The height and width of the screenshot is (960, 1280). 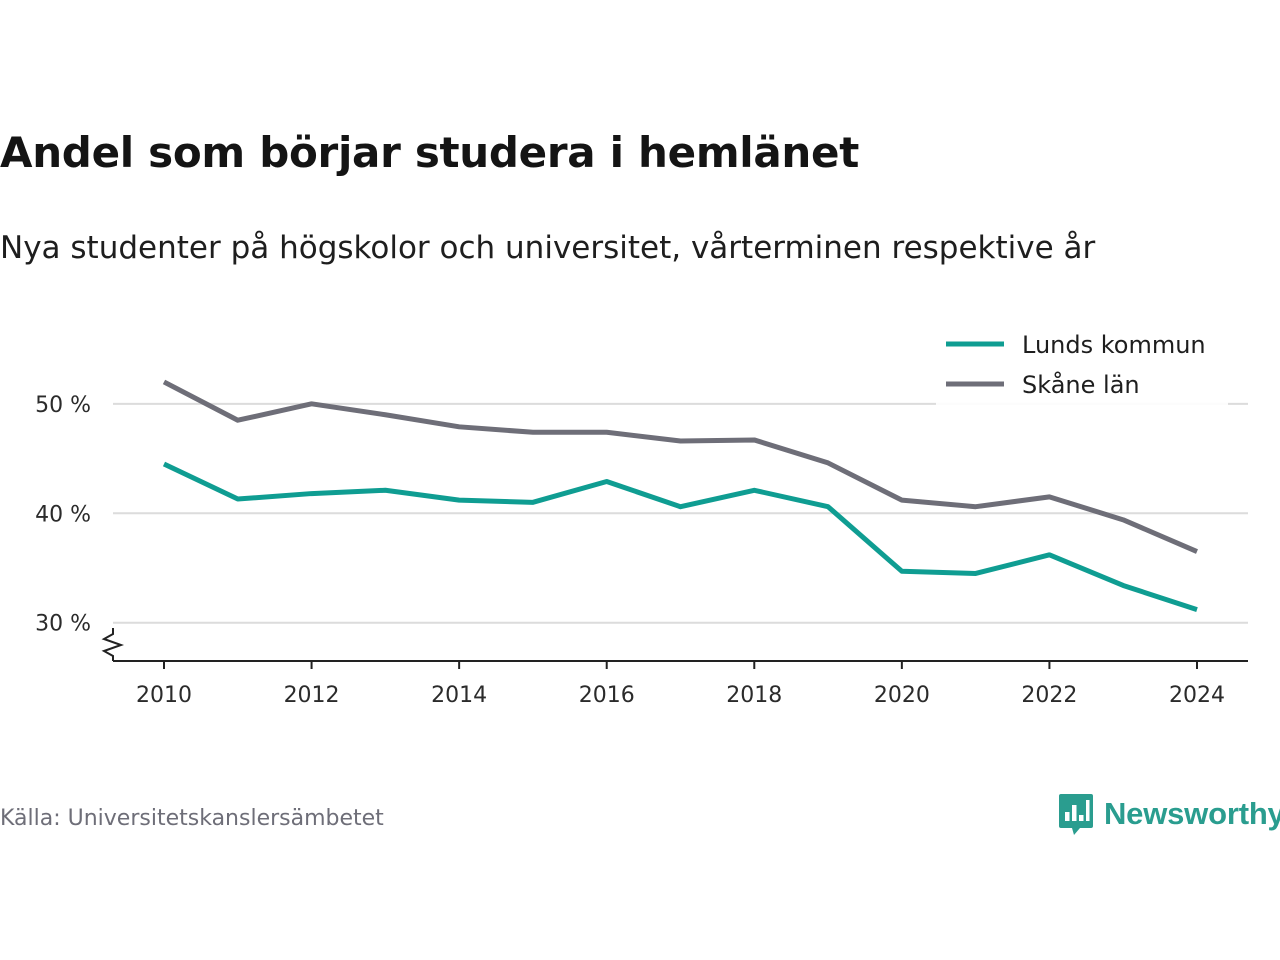 What do you see at coordinates (674, 668) in the screenshot?
I see `x-axis: 2010 2012 2014 2016 2018 2020 2022 2024` at bounding box center [674, 668].